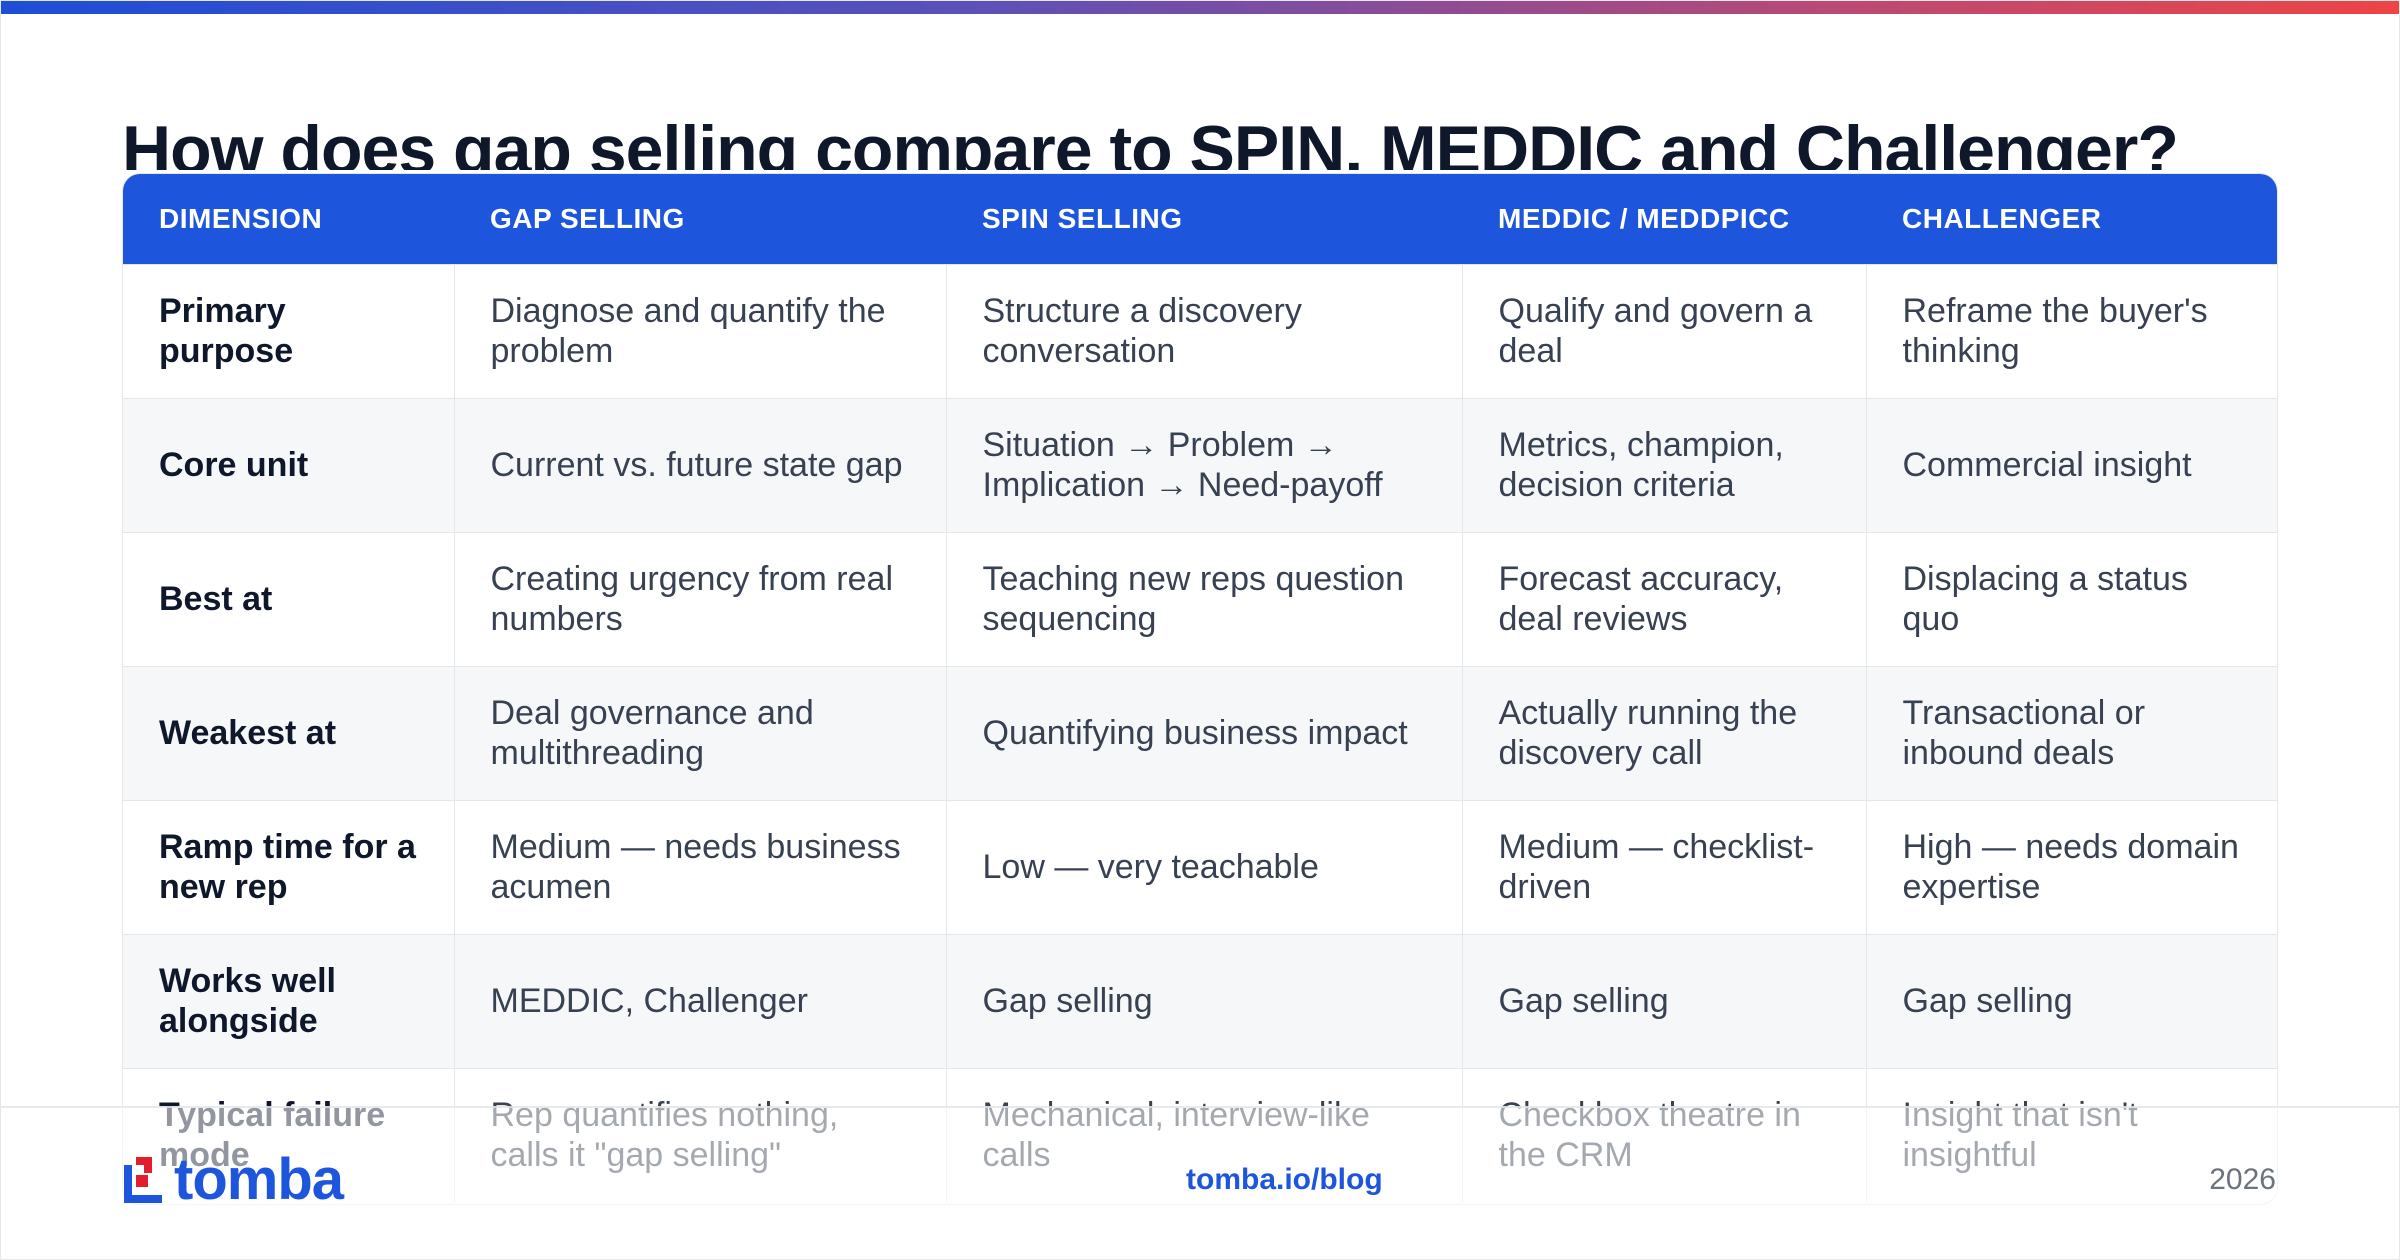 The height and width of the screenshot is (1260, 2400). Describe the element at coordinates (1204, 866) in the screenshot. I see `table-cell: Low — very teachable` at that location.